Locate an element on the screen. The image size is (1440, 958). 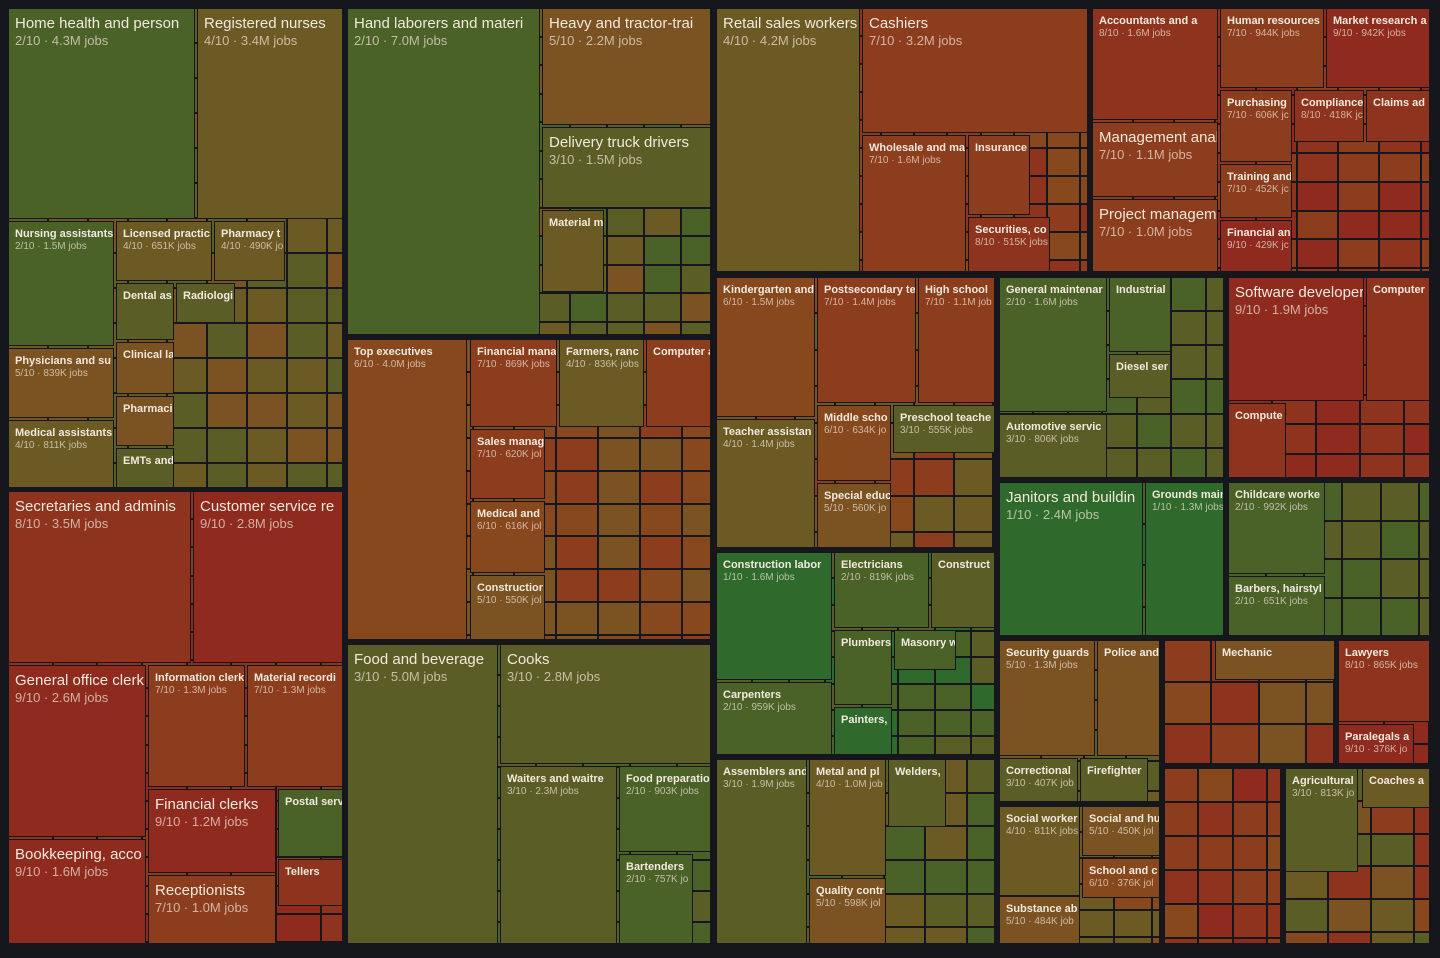
tile: Kindergarten and 6/10 · 1.5M jobs is located at coordinates (765, 347).